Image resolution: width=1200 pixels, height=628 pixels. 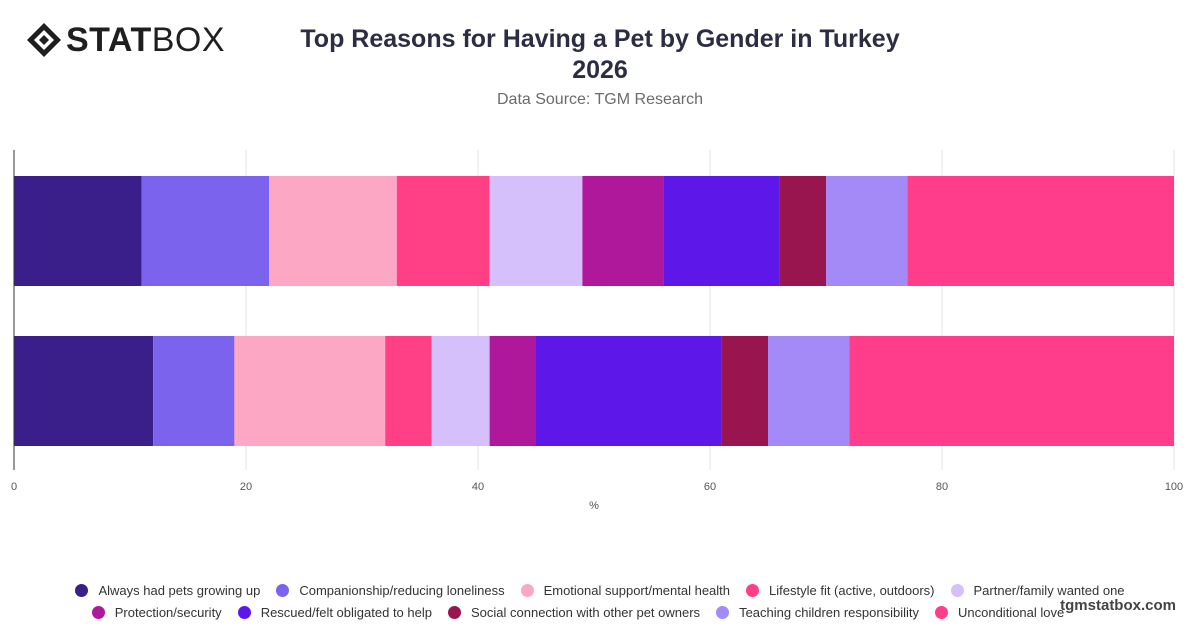 I want to click on legend-label: Companionship/reducing loneliness, so click(x=402, y=590).